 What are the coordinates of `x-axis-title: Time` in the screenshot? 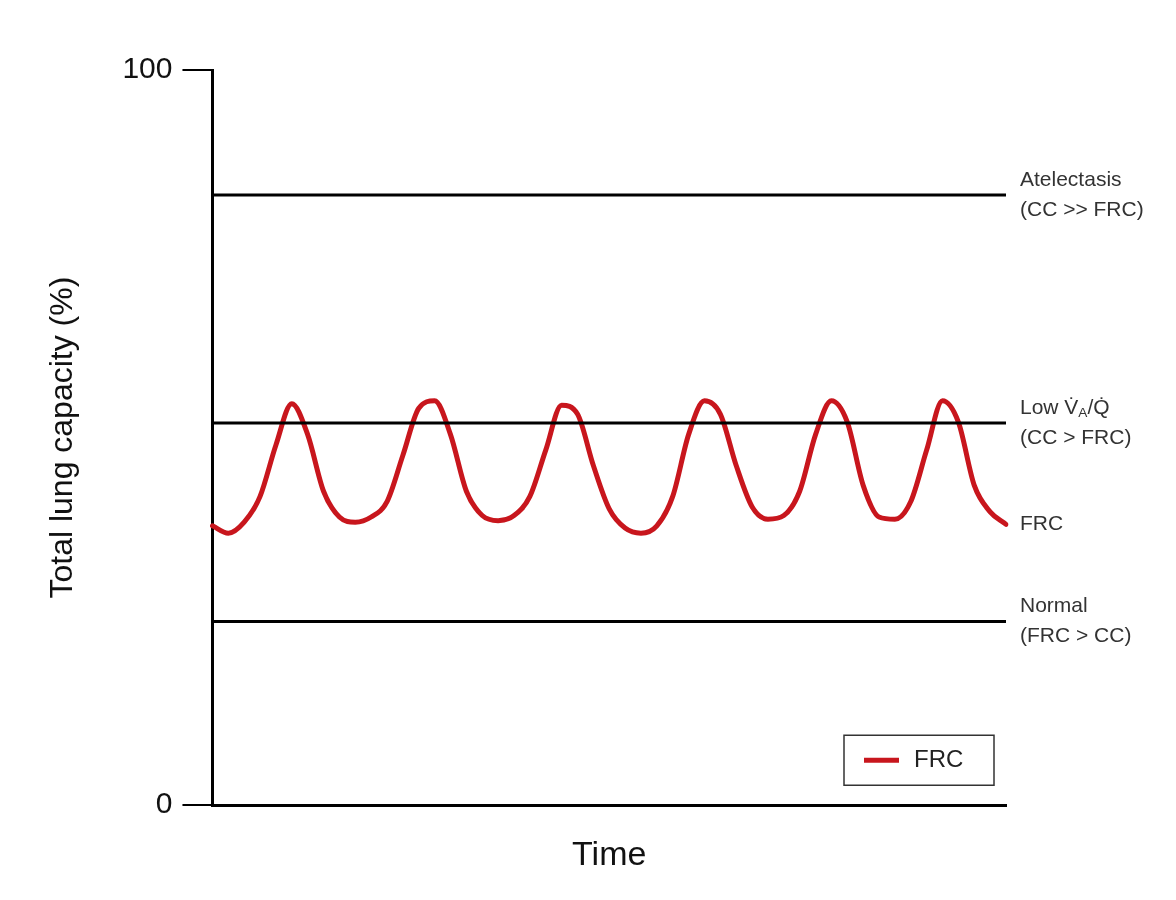 It's located at (609, 852).